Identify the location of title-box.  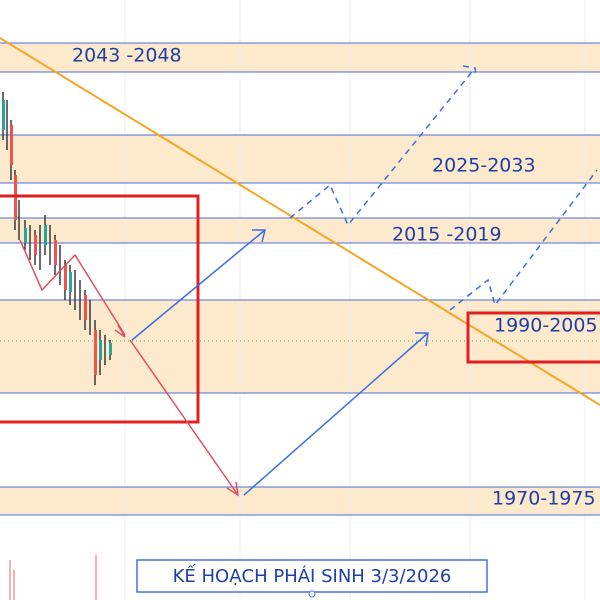
(312, 576).